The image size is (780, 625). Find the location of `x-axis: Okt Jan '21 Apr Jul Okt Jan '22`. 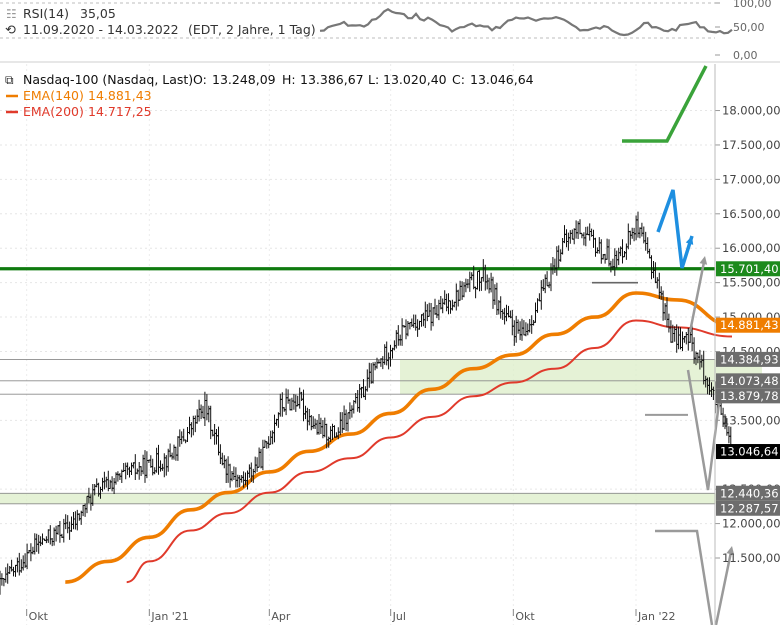

x-axis: Okt Jan '21 Apr Jul Okt Jan '22 is located at coordinates (350, 616).